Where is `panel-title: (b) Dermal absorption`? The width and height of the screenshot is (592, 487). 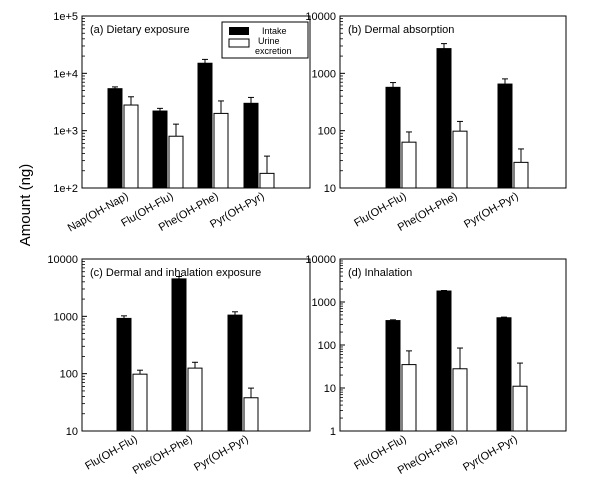
panel-title: (b) Dermal absorption is located at coordinates (401, 30).